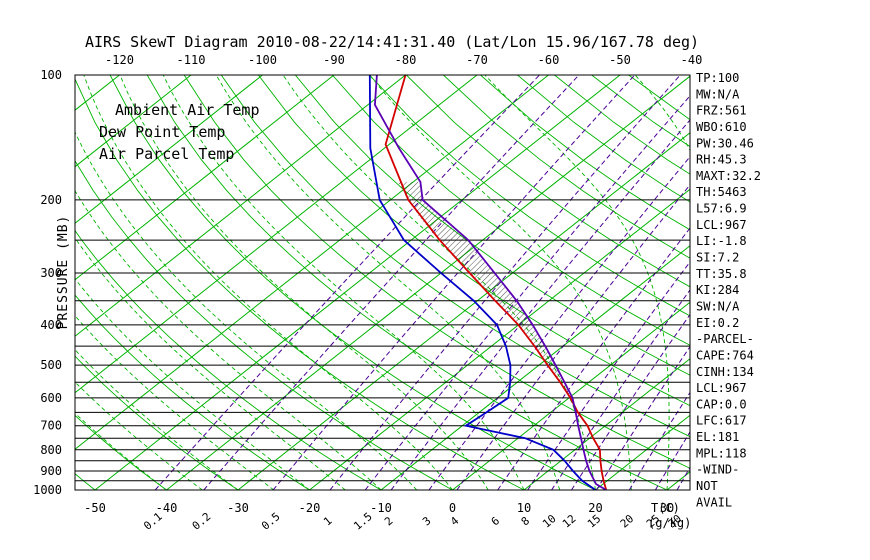 The height and width of the screenshot is (560, 870). I want to click on mixing-ratio-tick-label: 10, so click(549, 521).